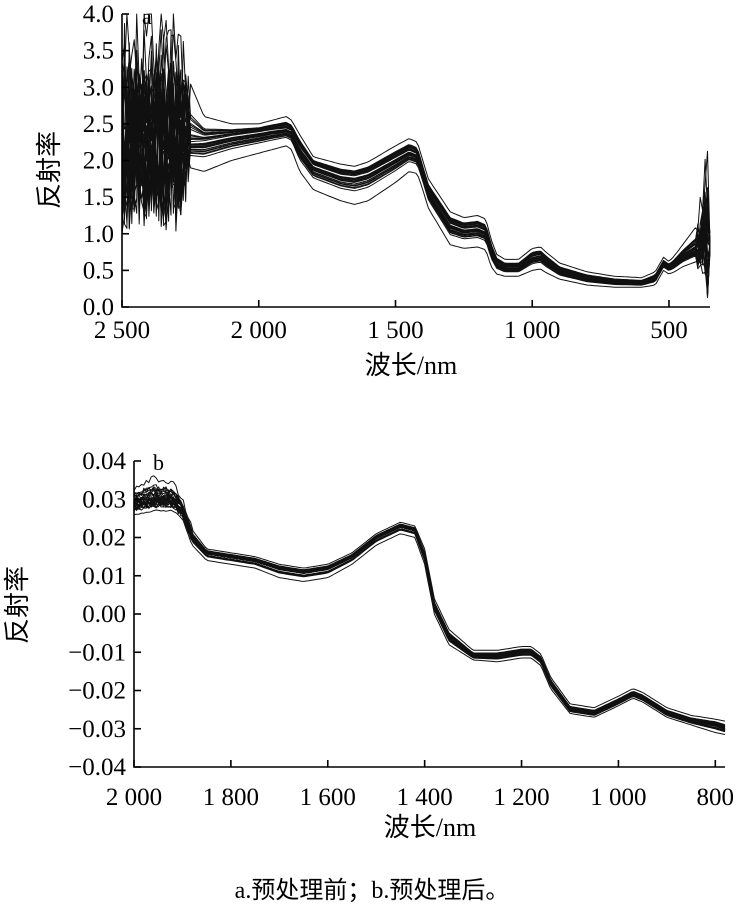  What do you see at coordinates (104, 499) in the screenshot?
I see `panel-b-y-tick-label: 0.03` at bounding box center [104, 499].